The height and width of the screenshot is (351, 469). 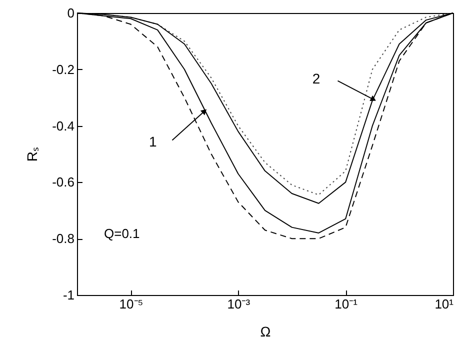 What do you see at coordinates (63, 126) in the screenshot?
I see `y-tick-label: -0.4` at bounding box center [63, 126].